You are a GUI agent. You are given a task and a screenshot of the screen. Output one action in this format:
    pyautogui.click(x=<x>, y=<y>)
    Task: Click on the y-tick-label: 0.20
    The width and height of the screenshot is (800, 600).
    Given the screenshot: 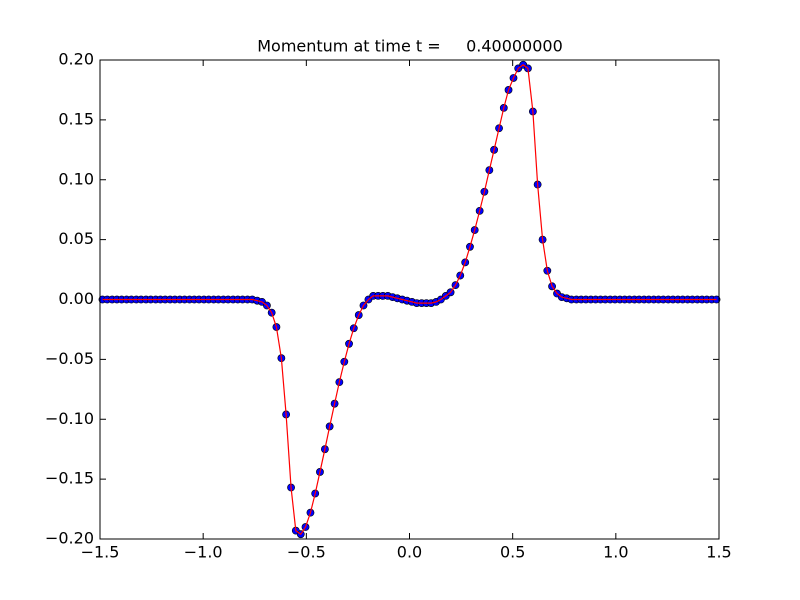 What is the action you would take?
    pyautogui.click(x=76, y=59)
    